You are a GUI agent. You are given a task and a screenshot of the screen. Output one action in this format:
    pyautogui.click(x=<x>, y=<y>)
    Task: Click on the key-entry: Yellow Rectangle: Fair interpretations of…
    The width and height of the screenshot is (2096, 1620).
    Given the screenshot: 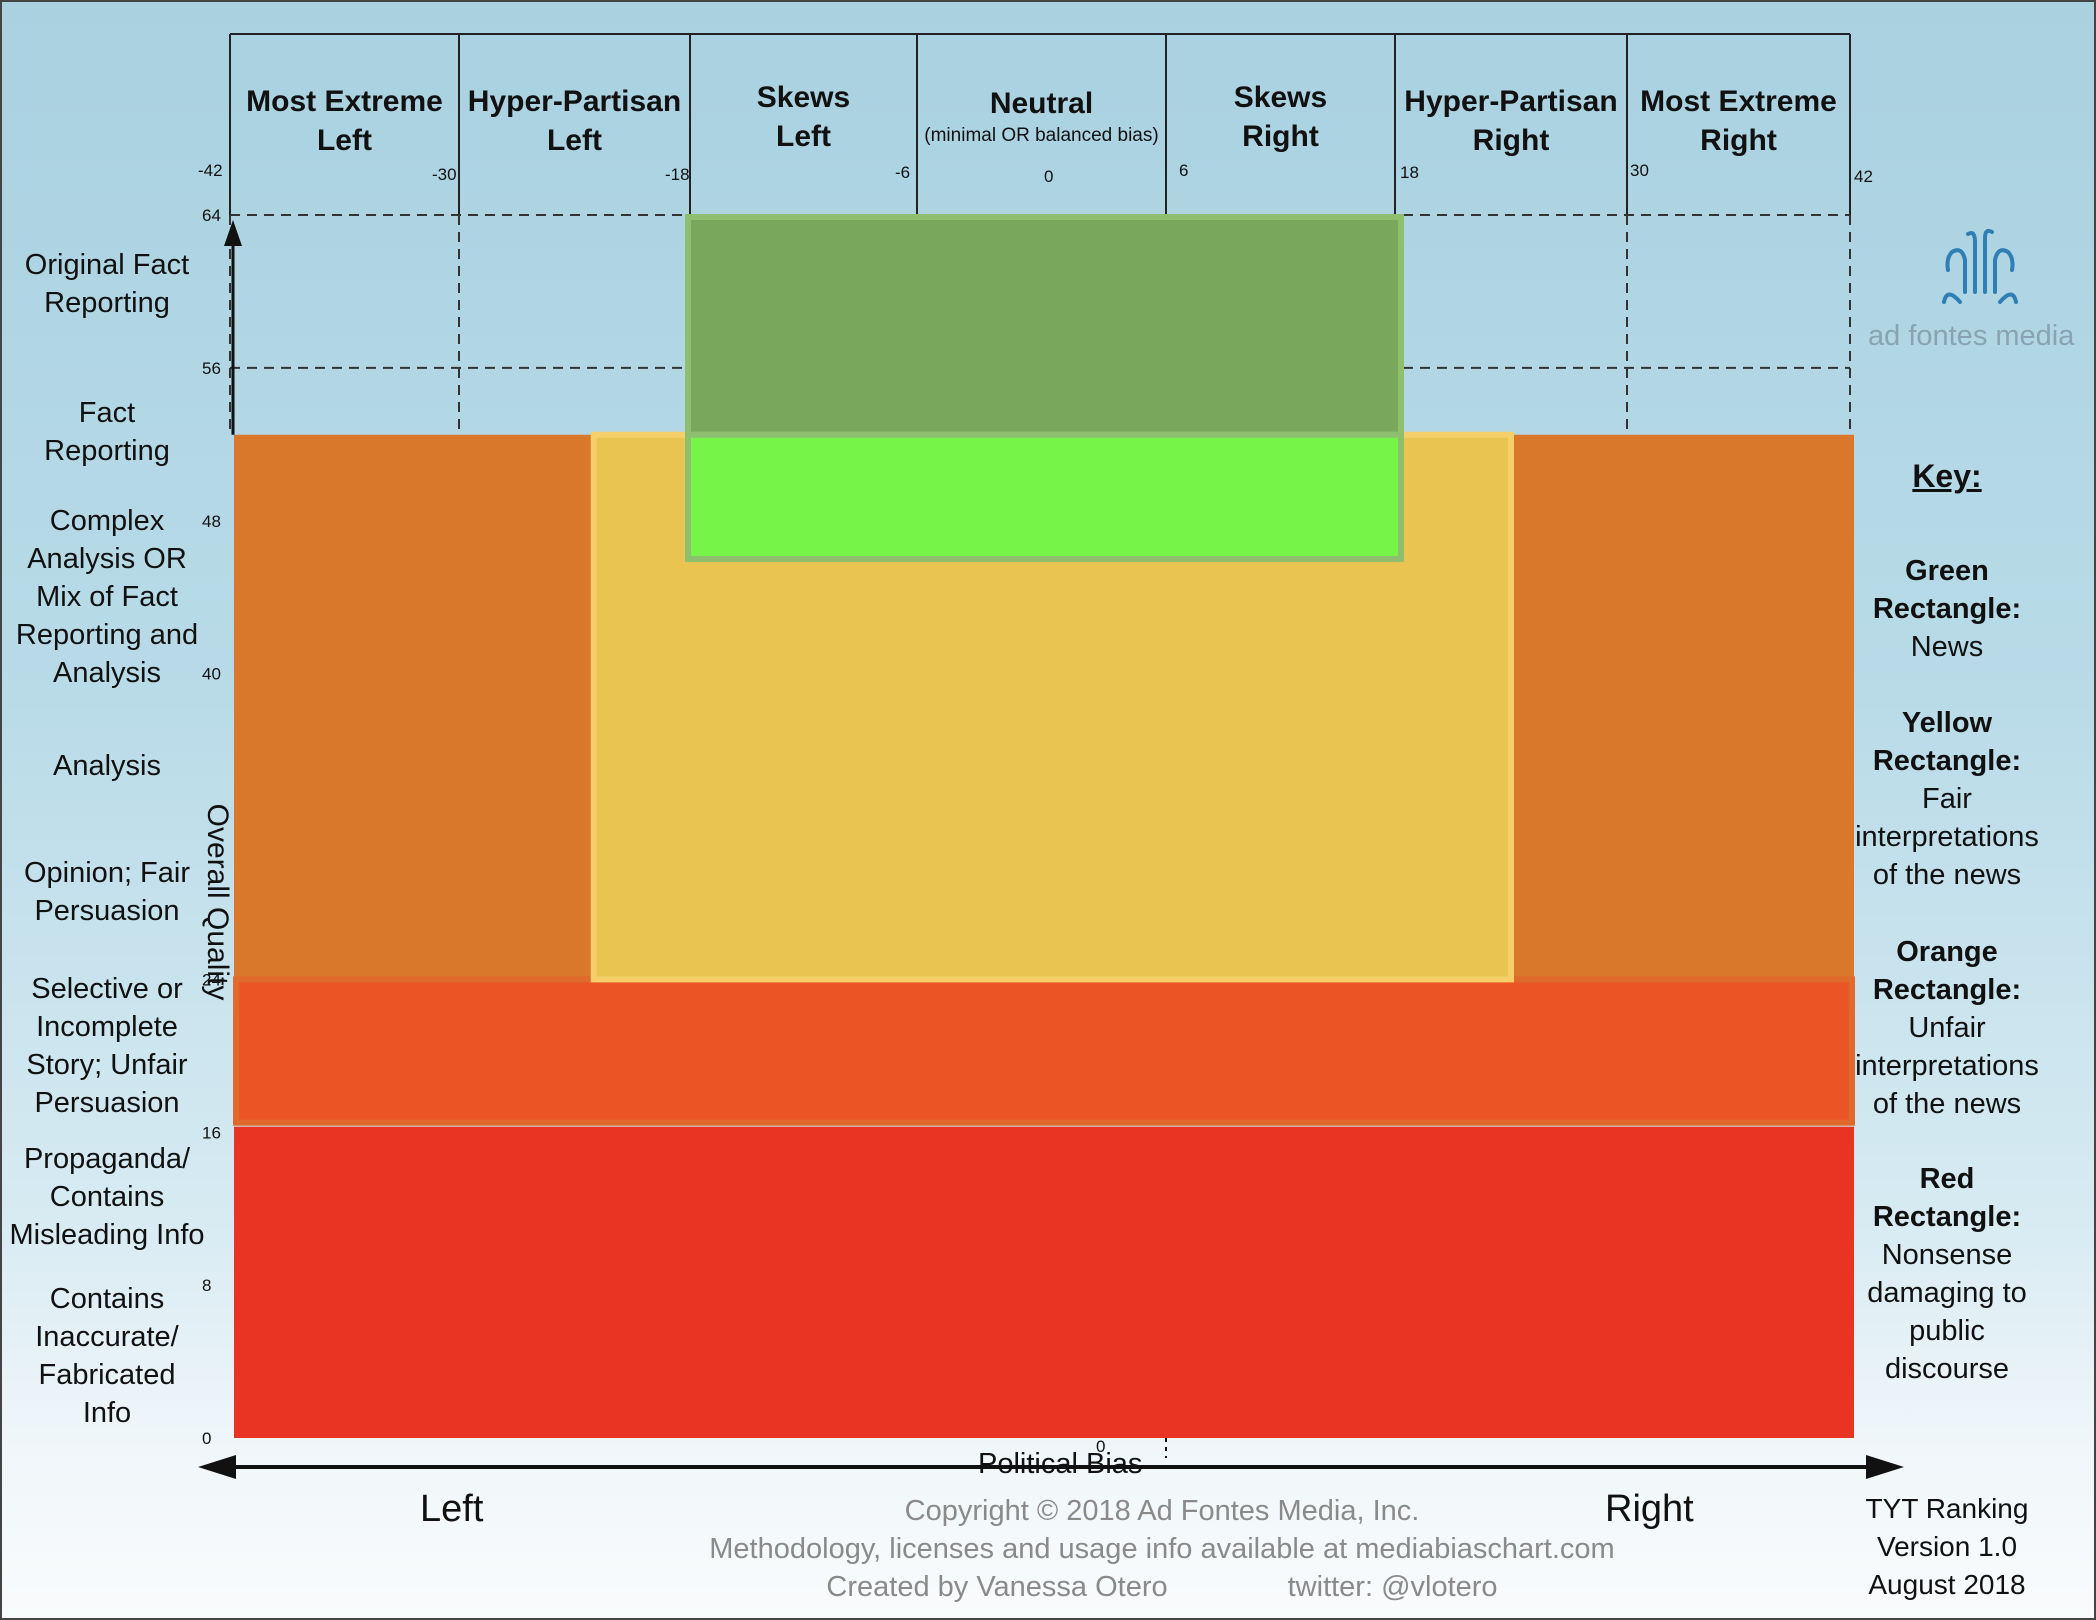 What is the action you would take?
    pyautogui.click(x=1947, y=799)
    